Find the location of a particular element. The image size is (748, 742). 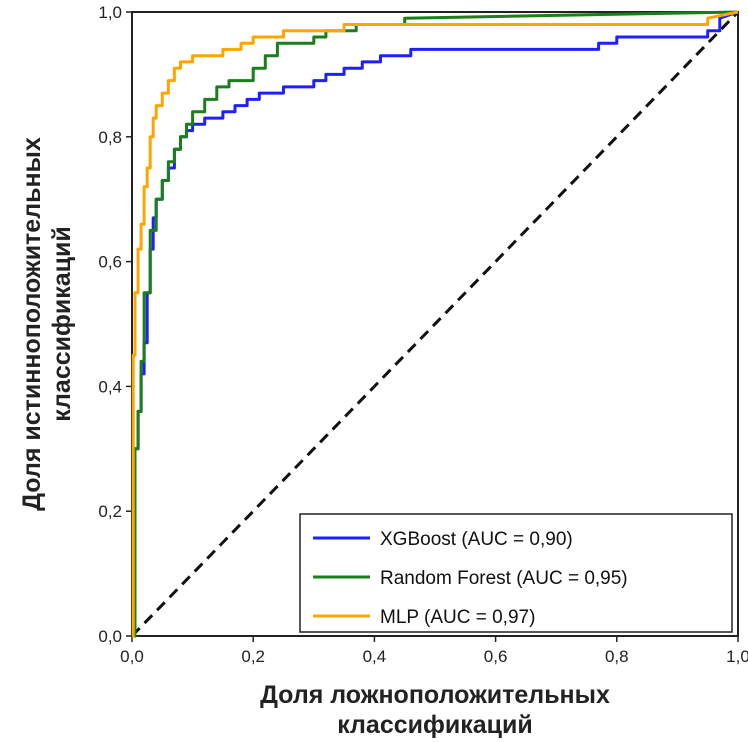

x-axis-title-line-2: классификаций is located at coordinates (435, 725).